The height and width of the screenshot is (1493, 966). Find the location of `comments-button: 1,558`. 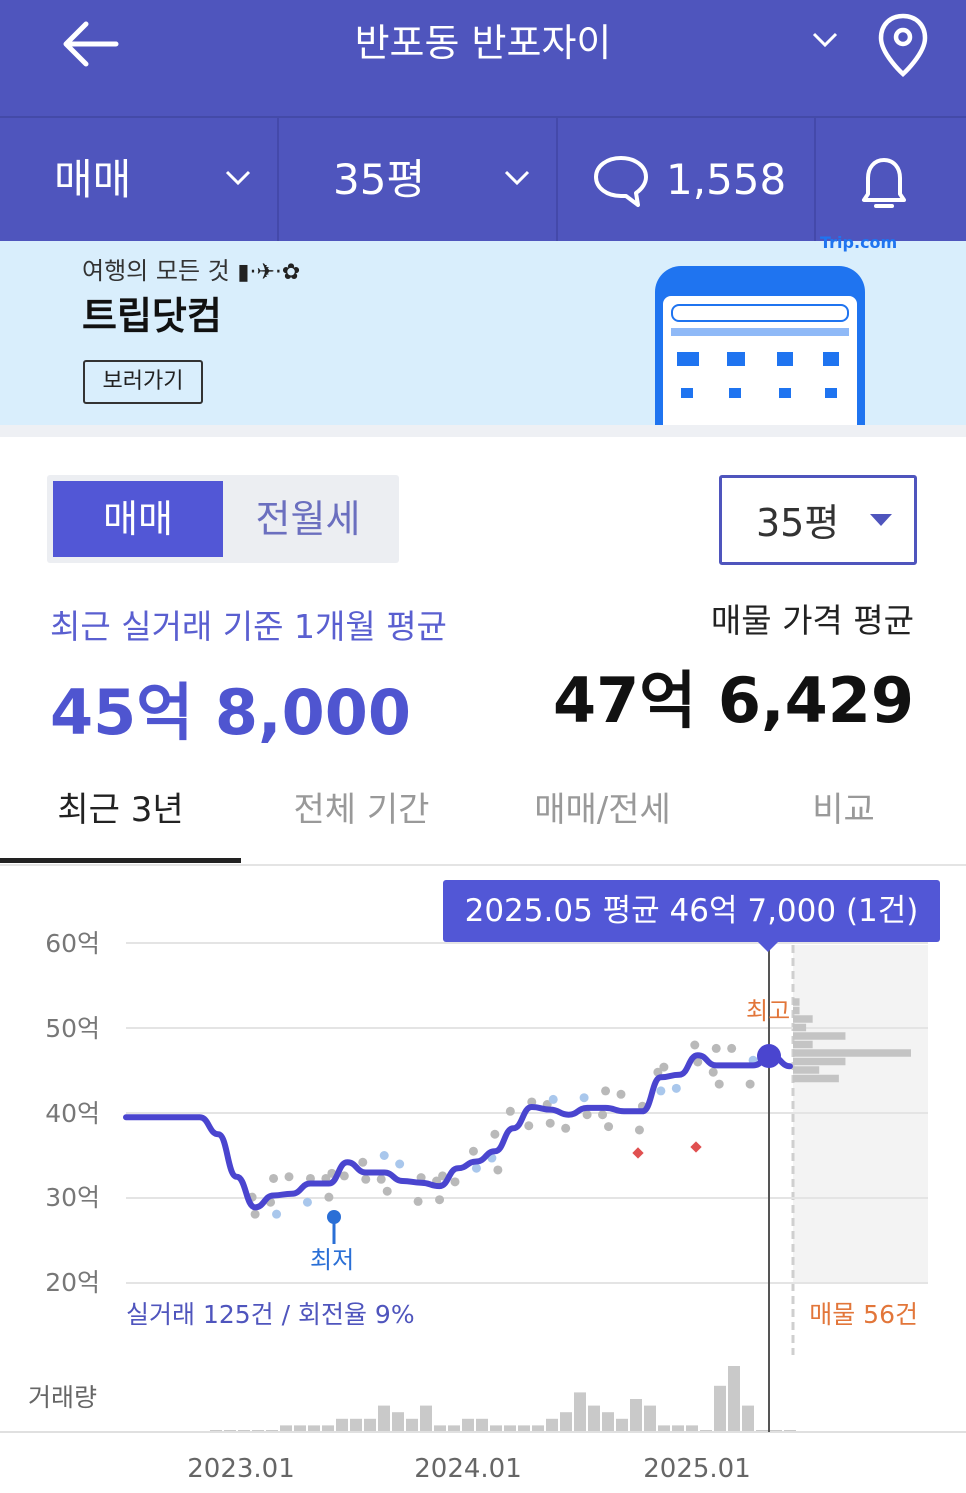

comments-button: 1,558 is located at coordinates (686, 180).